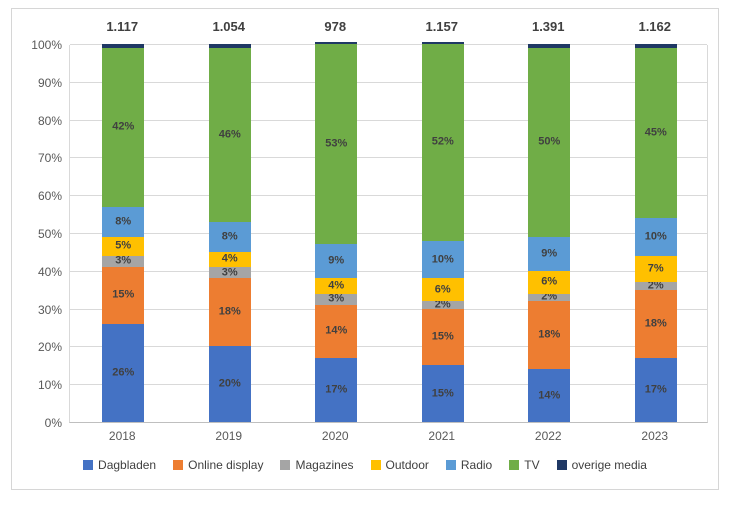  What do you see at coordinates (229, 26) in the screenshot?
I see `bar-total-label: 1.054` at bounding box center [229, 26].